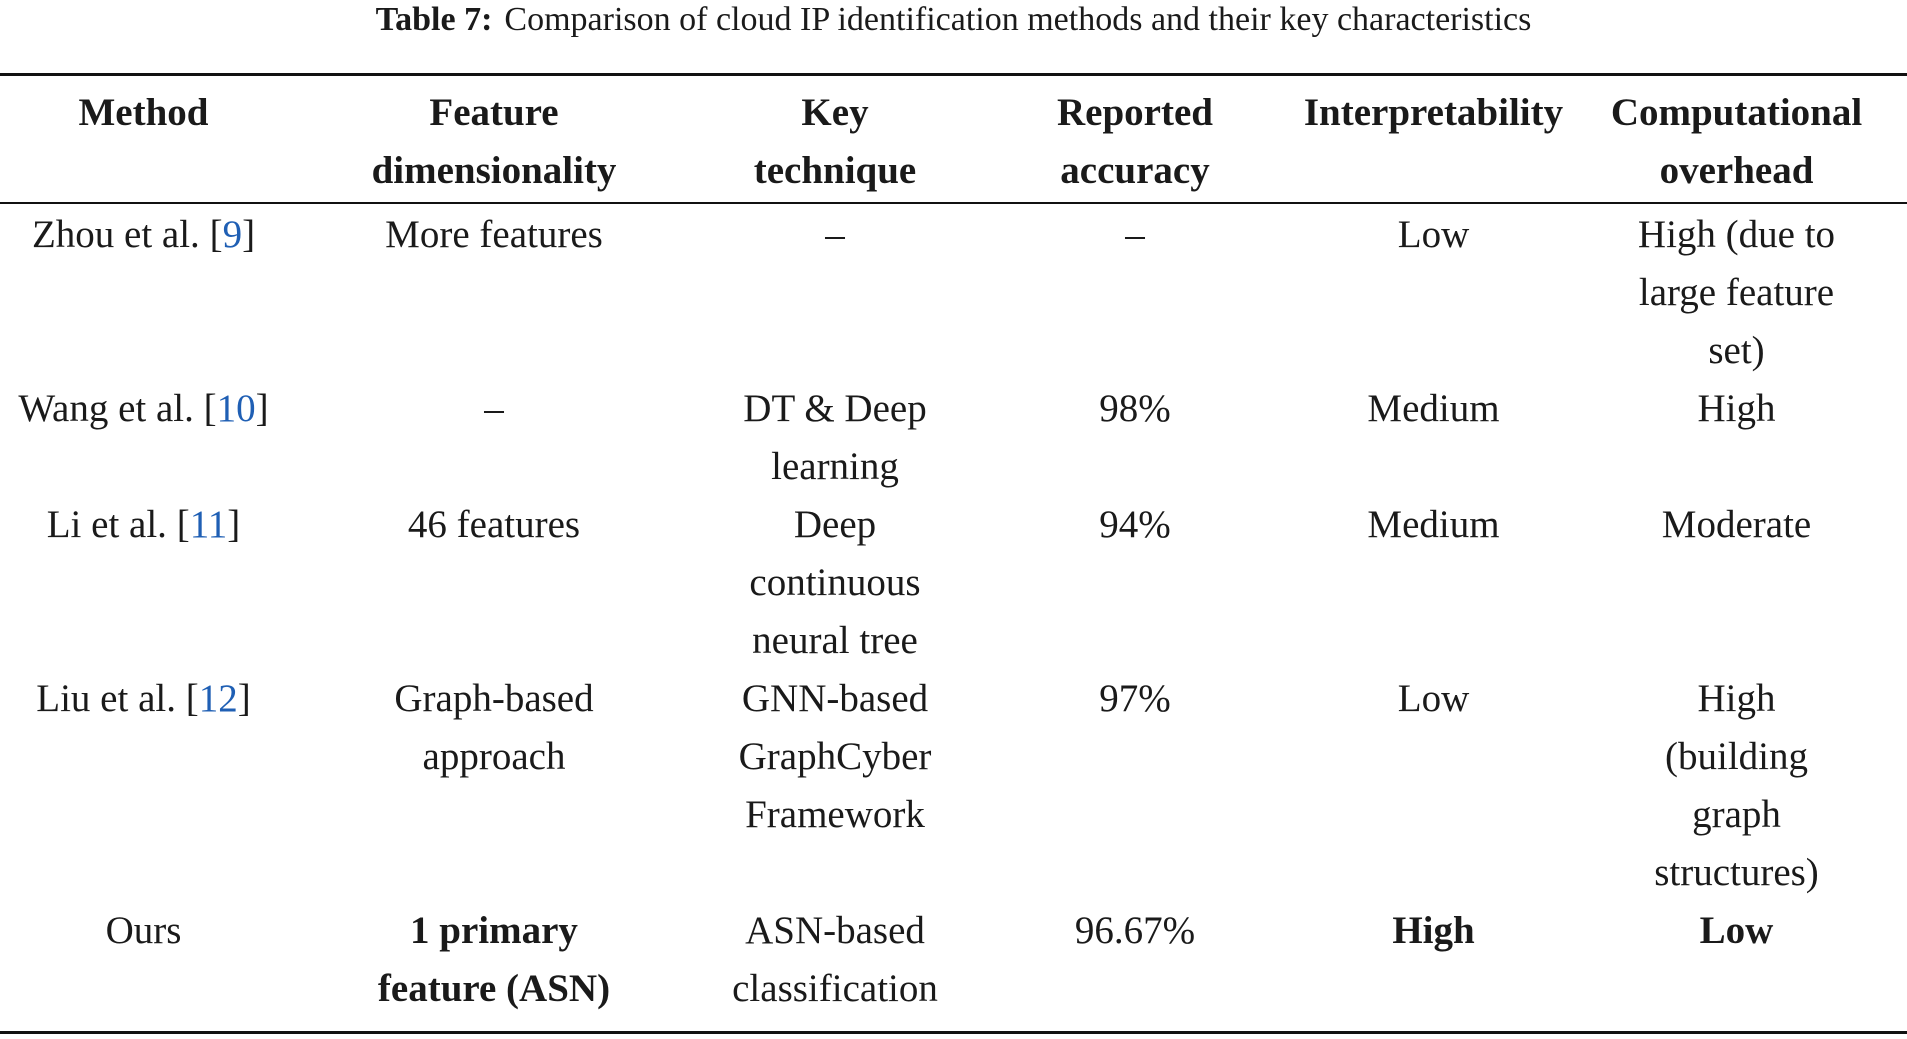 Image resolution: width=1907 pixels, height=1039 pixels. Describe the element at coordinates (208, 524) in the screenshot. I see `citation-link: 11` at that location.